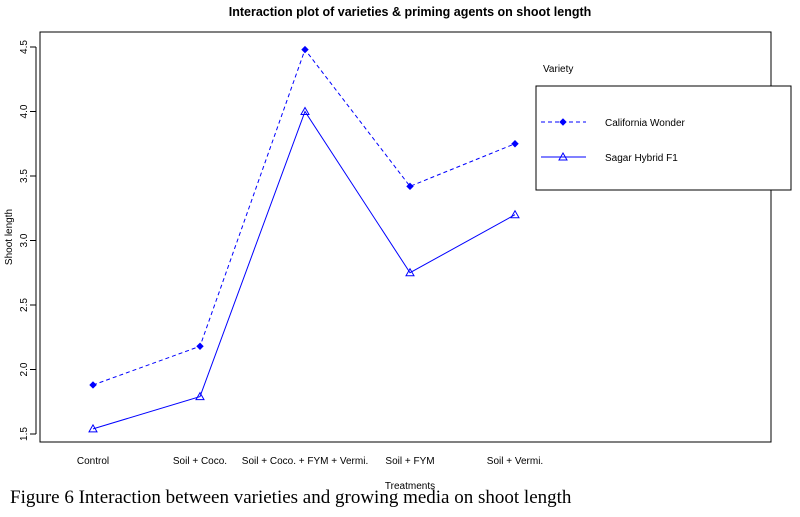 Image resolution: width=800 pixels, height=517 pixels. Describe the element at coordinates (24, 434) in the screenshot. I see `y-tick-label: 1.5` at that location.